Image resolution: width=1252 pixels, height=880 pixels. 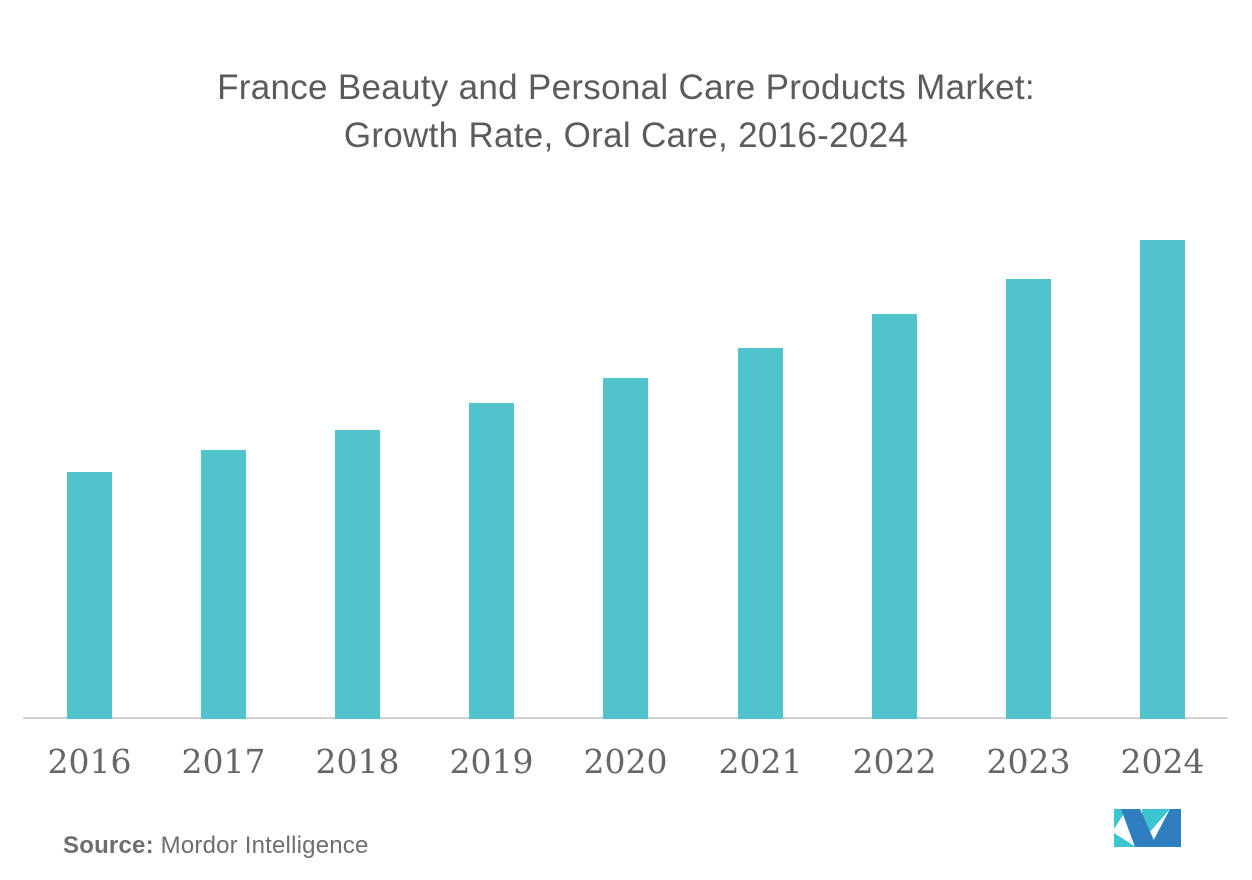 What do you see at coordinates (1165, 828) in the screenshot?
I see `logo-right-bar-shape` at bounding box center [1165, 828].